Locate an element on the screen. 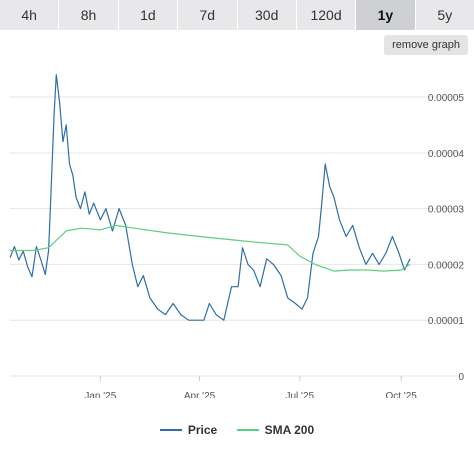 Image resolution: width=474 pixels, height=455 pixels. tab-1y: 1y is located at coordinates (386, 15).